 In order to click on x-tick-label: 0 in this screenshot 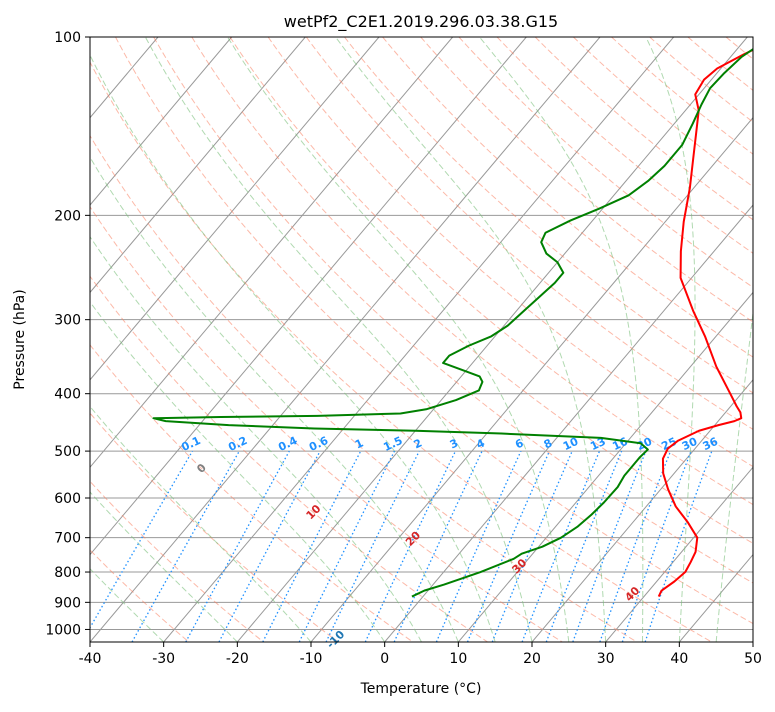, I will do `click(384, 659)`.